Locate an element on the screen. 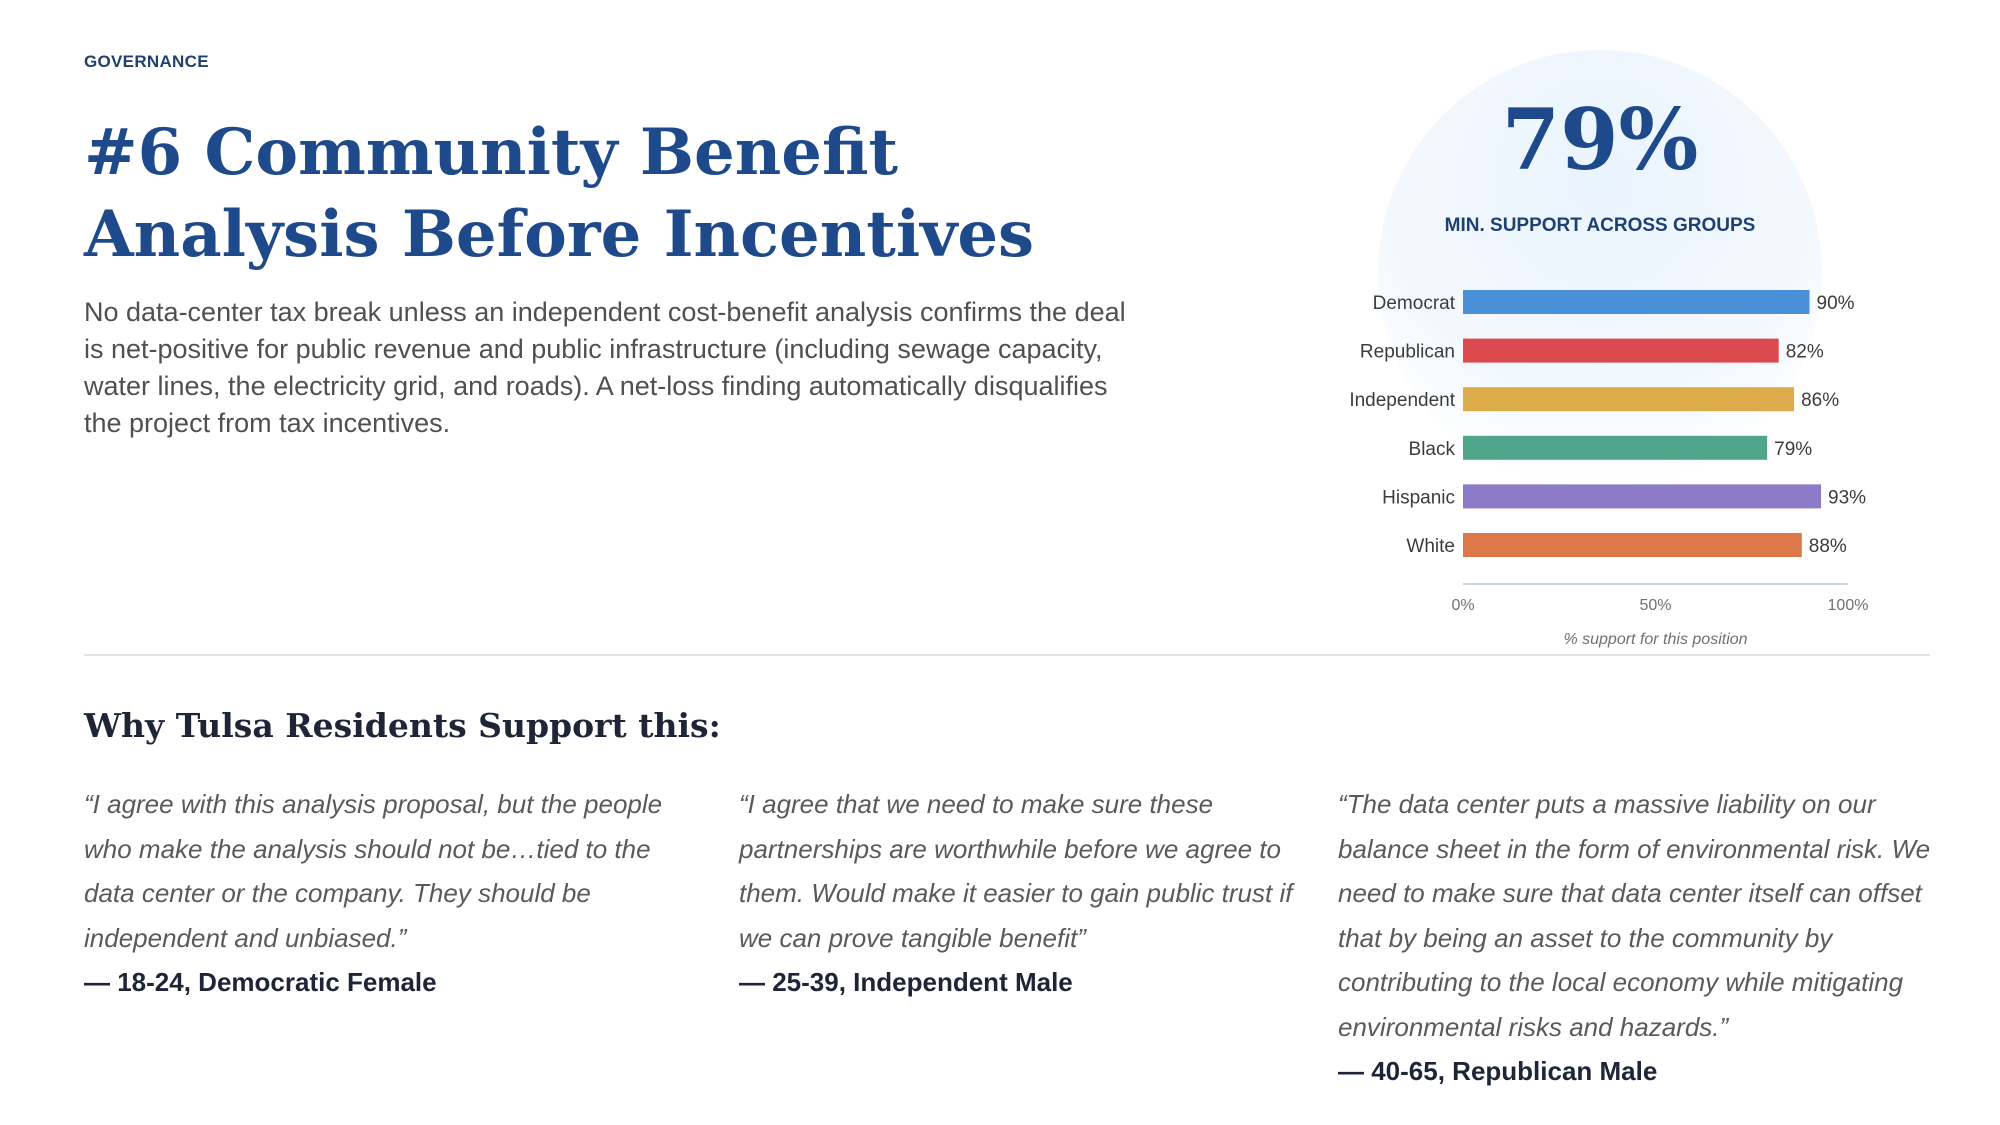 This screenshot has width=2000, height=1125. category-label: Independent is located at coordinates (1402, 400).